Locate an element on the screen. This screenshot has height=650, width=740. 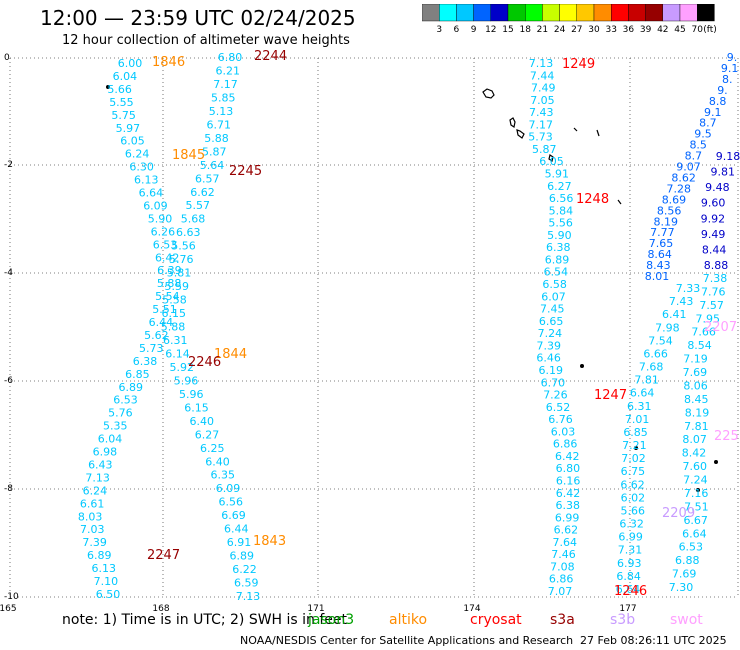
wave-height-value: 6.80 is located at coordinates (568, 468).